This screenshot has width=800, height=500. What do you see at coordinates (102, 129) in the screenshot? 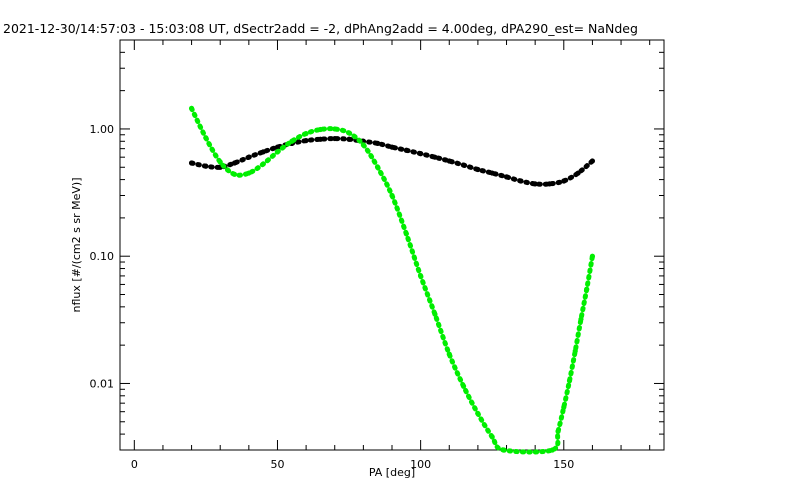
I see `y-tick-label: 1.00` at bounding box center [102, 129].